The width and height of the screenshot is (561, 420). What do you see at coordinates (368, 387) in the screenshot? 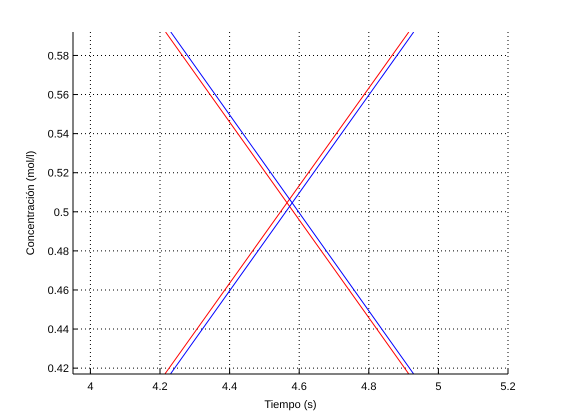
I see `x-tick-label: 4.8` at bounding box center [368, 387].